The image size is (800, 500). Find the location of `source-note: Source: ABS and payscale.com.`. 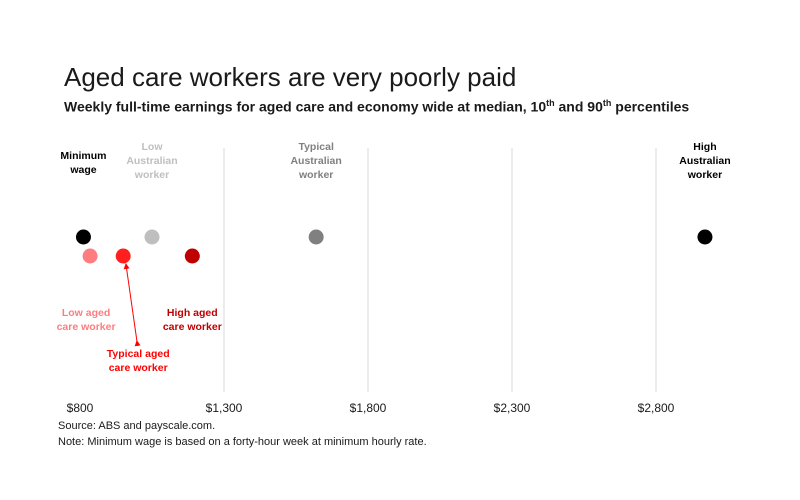

source-note: Source: ABS and payscale.com. is located at coordinates (137, 426).